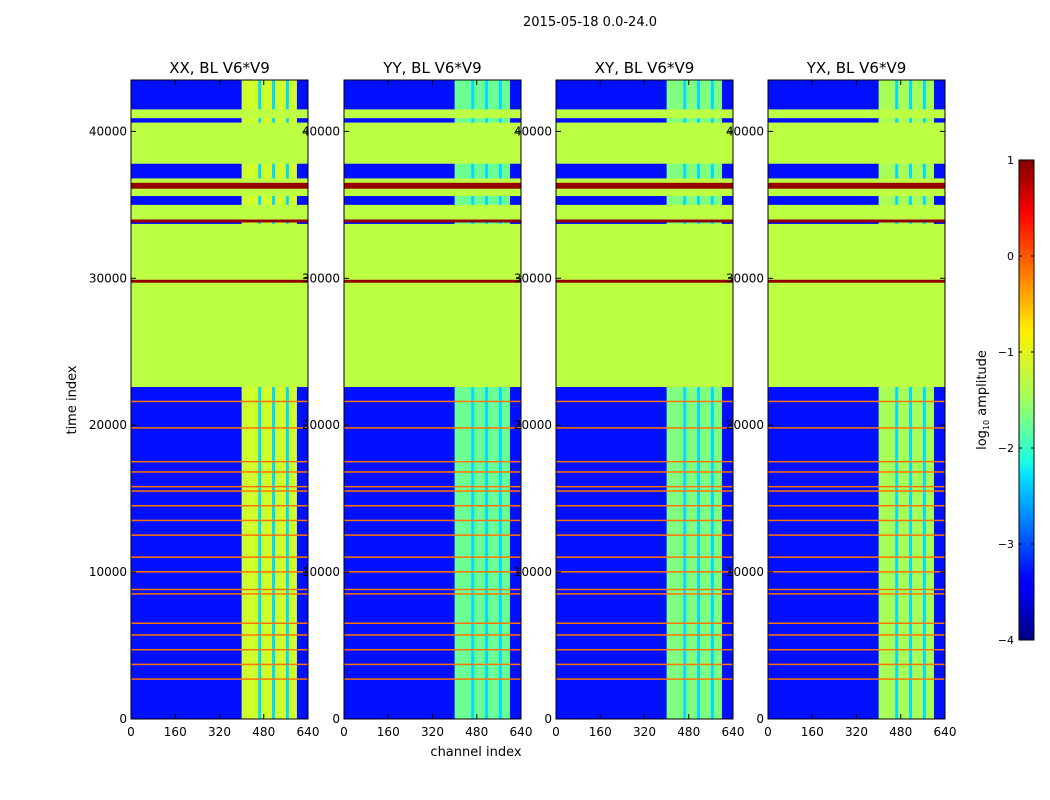 The image size is (1050, 800). I want to click on panel-title: YX, BL V6*V9, so click(856, 68).